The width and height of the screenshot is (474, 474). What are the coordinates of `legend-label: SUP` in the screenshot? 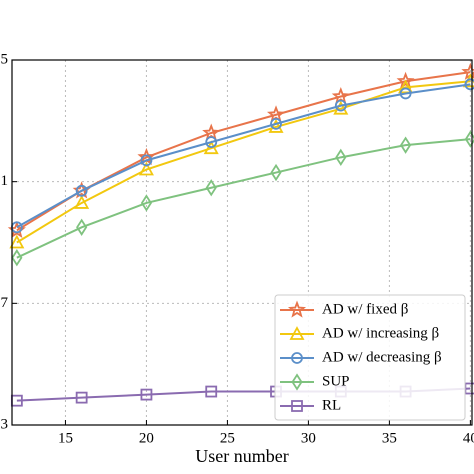 It's located at (336, 381).